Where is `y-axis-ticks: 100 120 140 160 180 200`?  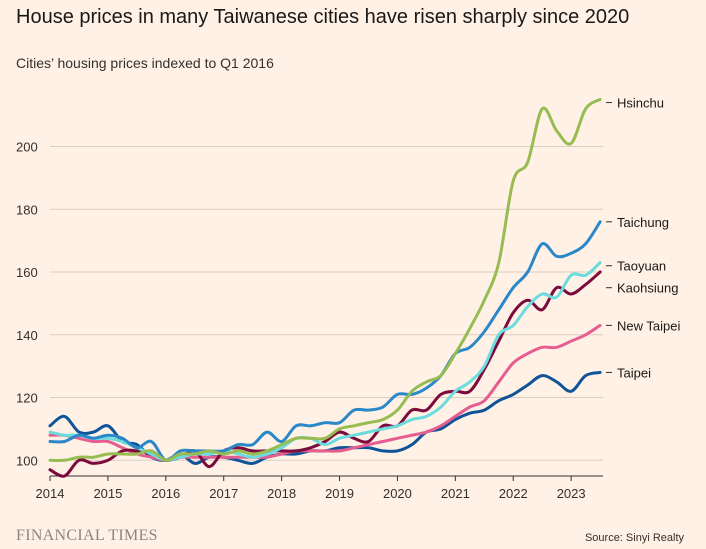 y-axis-ticks: 100 120 140 160 180 200 is located at coordinates (27, 303).